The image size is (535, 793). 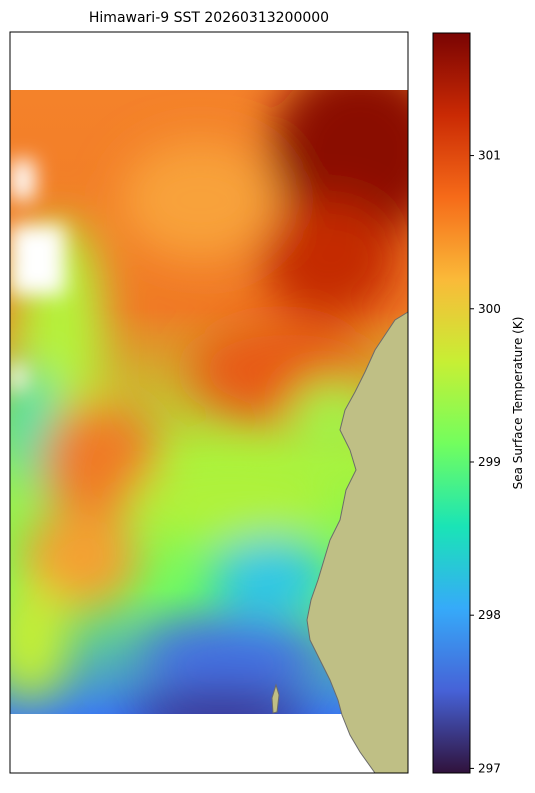 What do you see at coordinates (489, 768) in the screenshot?
I see `tick-label: 297` at bounding box center [489, 768].